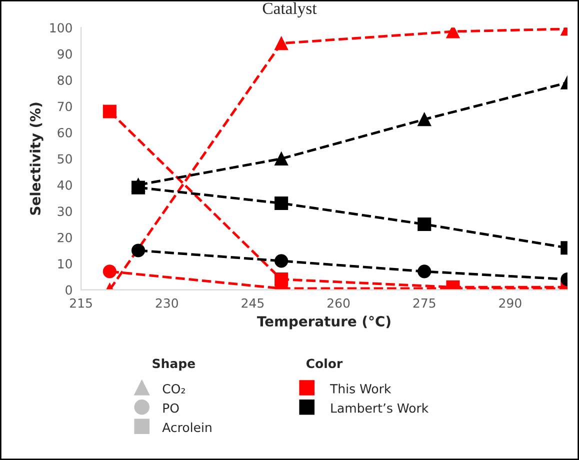  Describe the element at coordinates (424, 303) in the screenshot. I see `x-tick-label: 275` at that location.